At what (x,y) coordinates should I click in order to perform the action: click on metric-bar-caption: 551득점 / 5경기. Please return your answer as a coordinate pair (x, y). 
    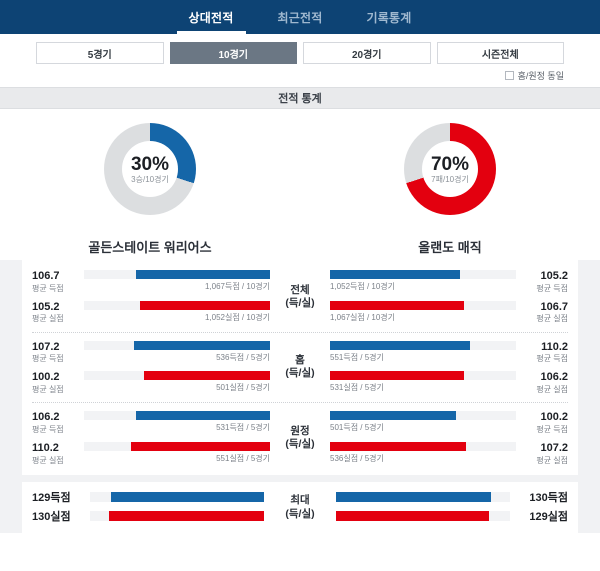
    Looking at the image, I should click on (357, 357).